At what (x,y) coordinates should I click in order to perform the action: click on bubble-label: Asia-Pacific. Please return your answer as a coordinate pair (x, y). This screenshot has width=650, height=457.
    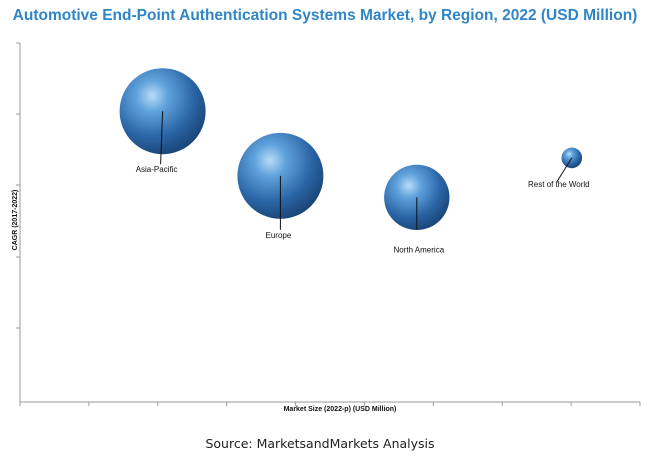
    Looking at the image, I should click on (157, 169).